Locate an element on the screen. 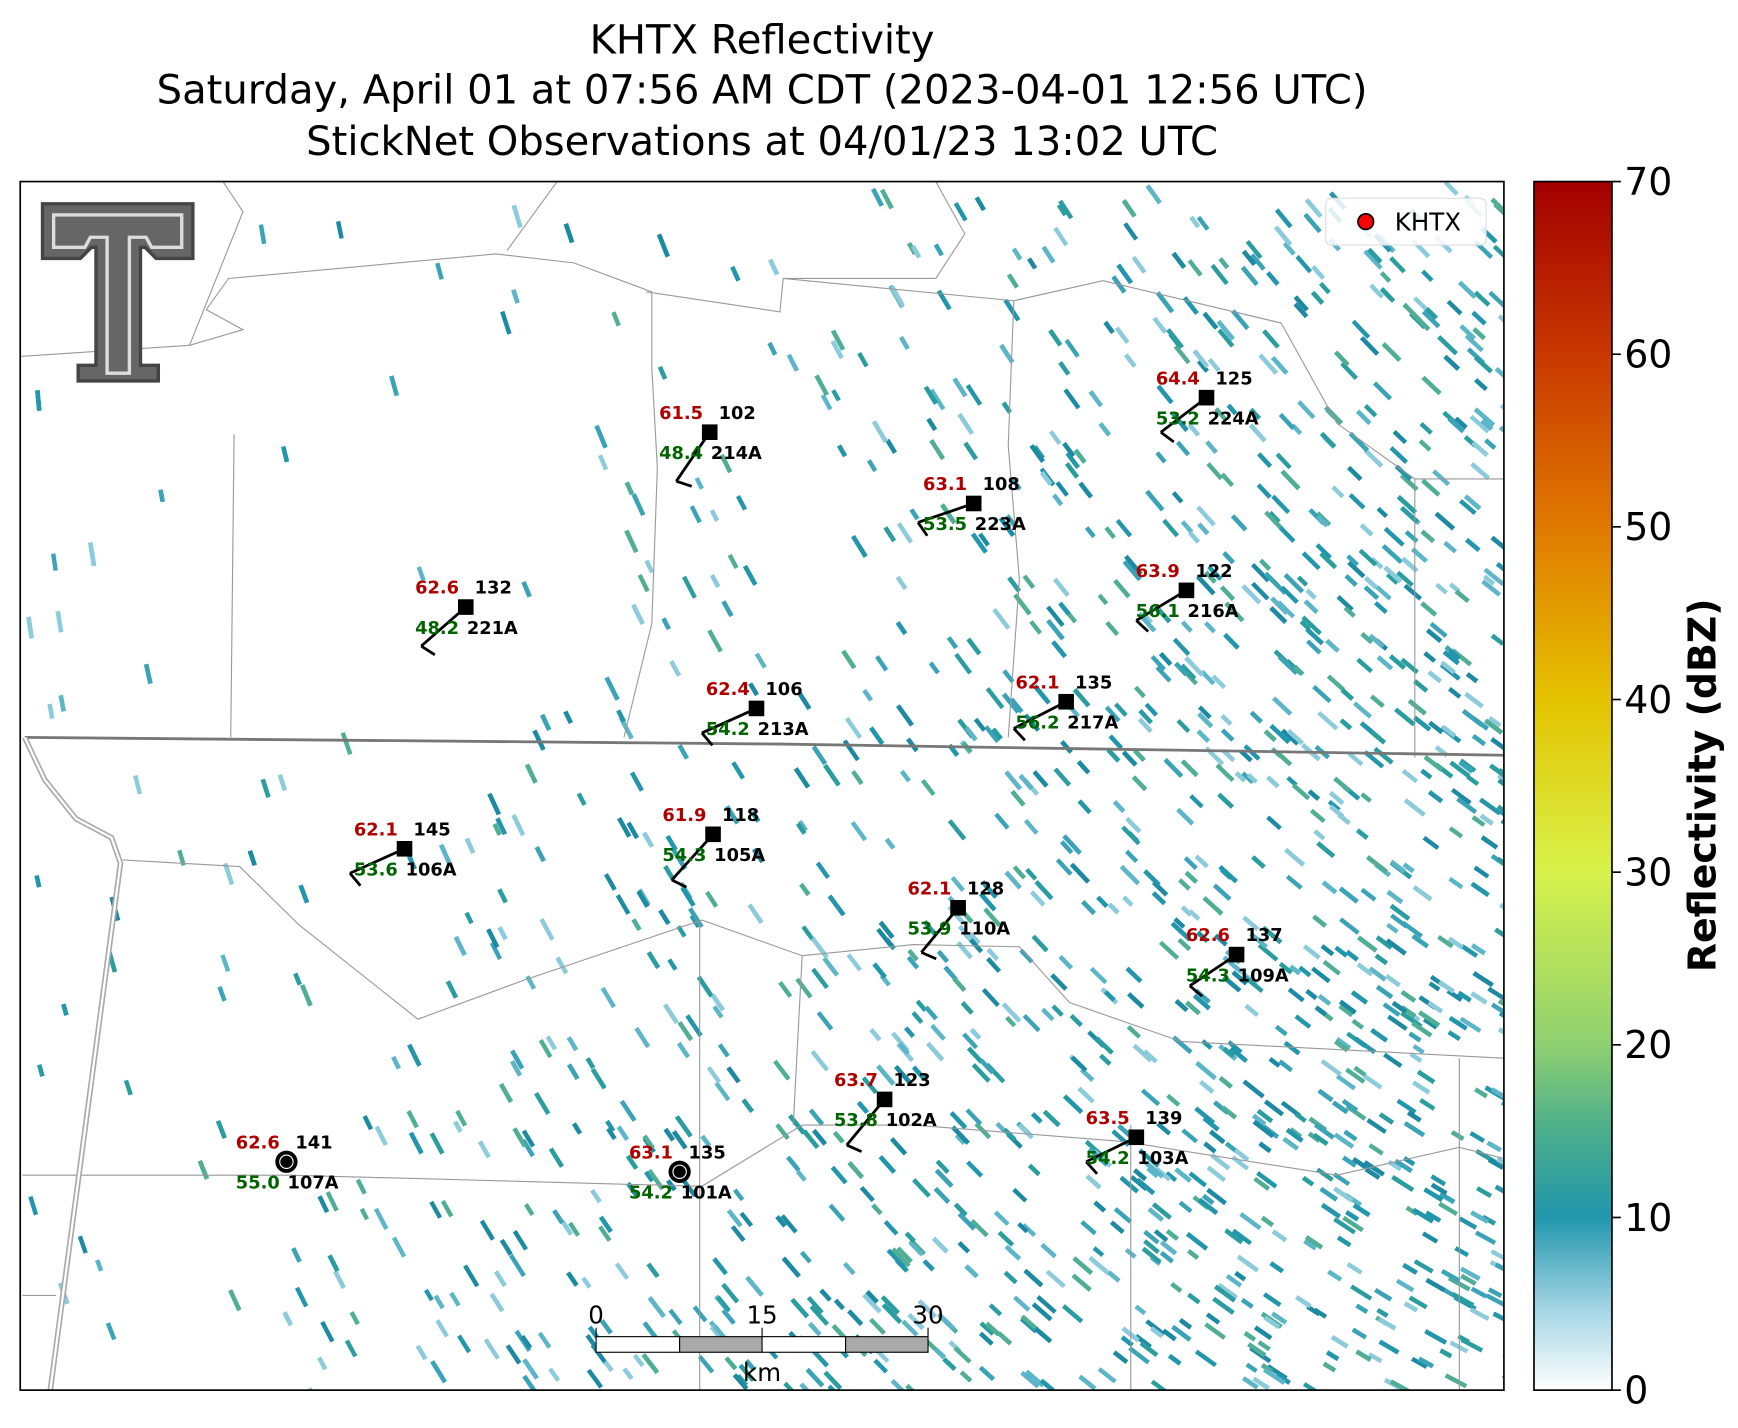  temperature: 62.4 is located at coordinates (728, 689).